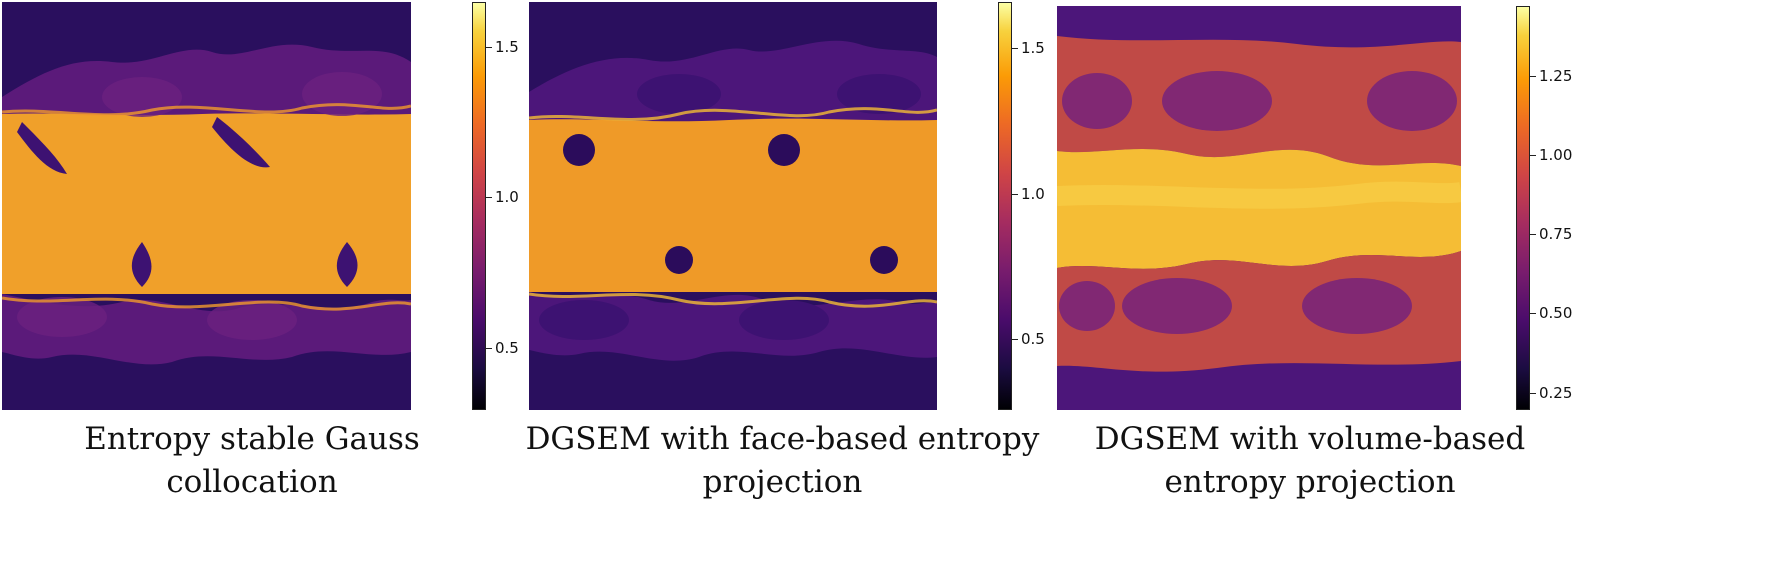  What do you see at coordinates (1310, 482) in the screenshot?
I see `panel-3-caption-line2: entropy projection` at bounding box center [1310, 482].